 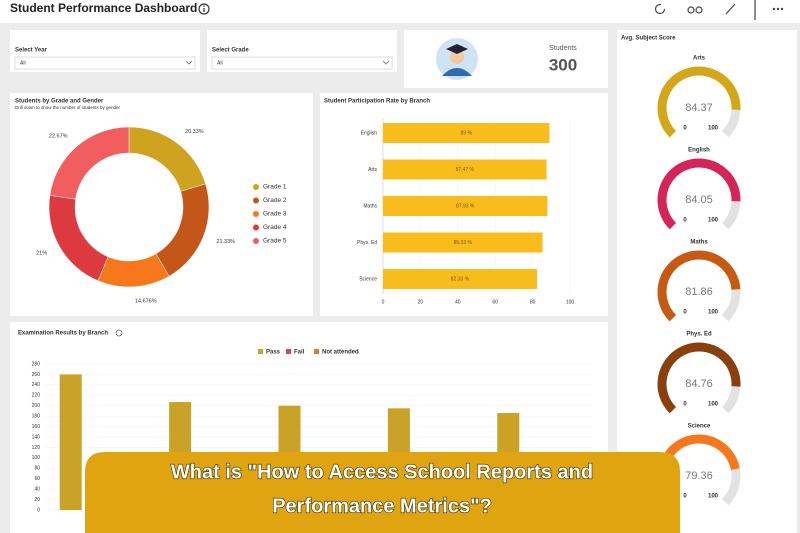 I want to click on y-tick-label: 60, so click(x=37, y=479).